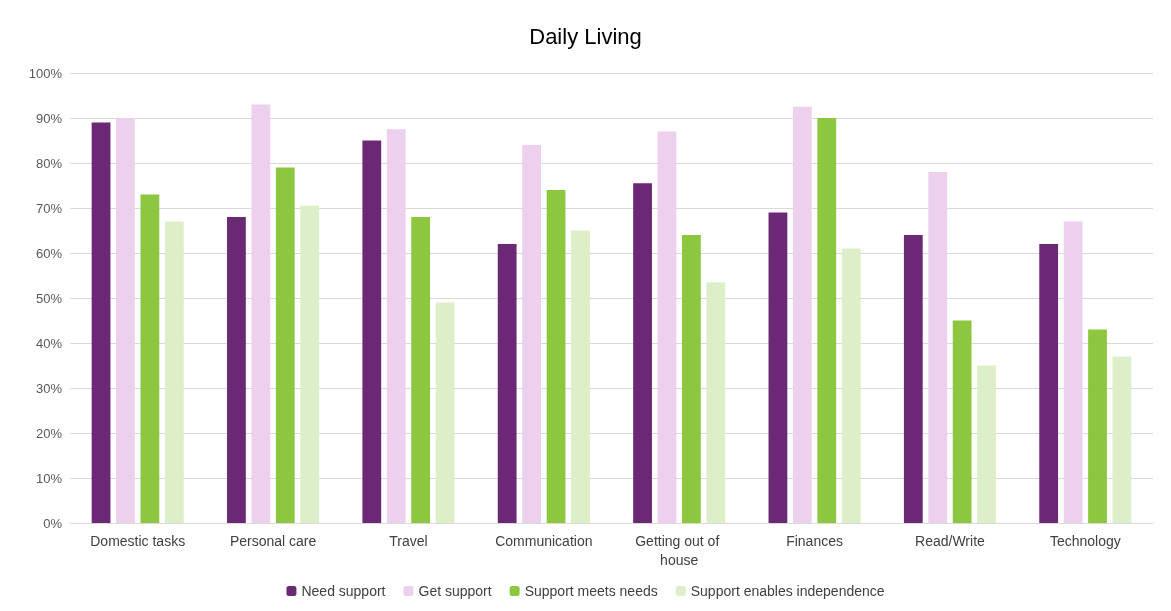 The height and width of the screenshot is (611, 1171). I want to click on x-tick-label: Domestic tasks, so click(138, 540).